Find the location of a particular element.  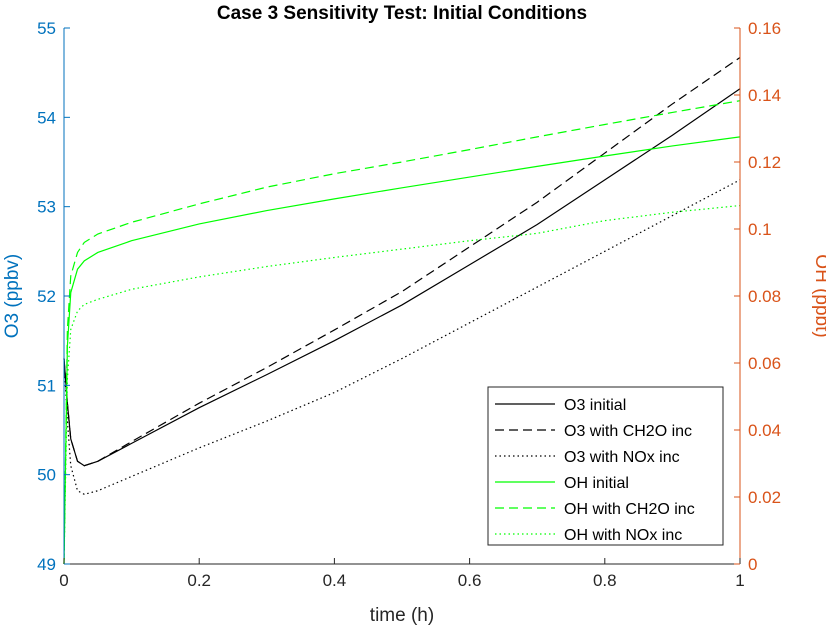

right-y-axis-label: OH (ppbt) is located at coordinates (818, 295).